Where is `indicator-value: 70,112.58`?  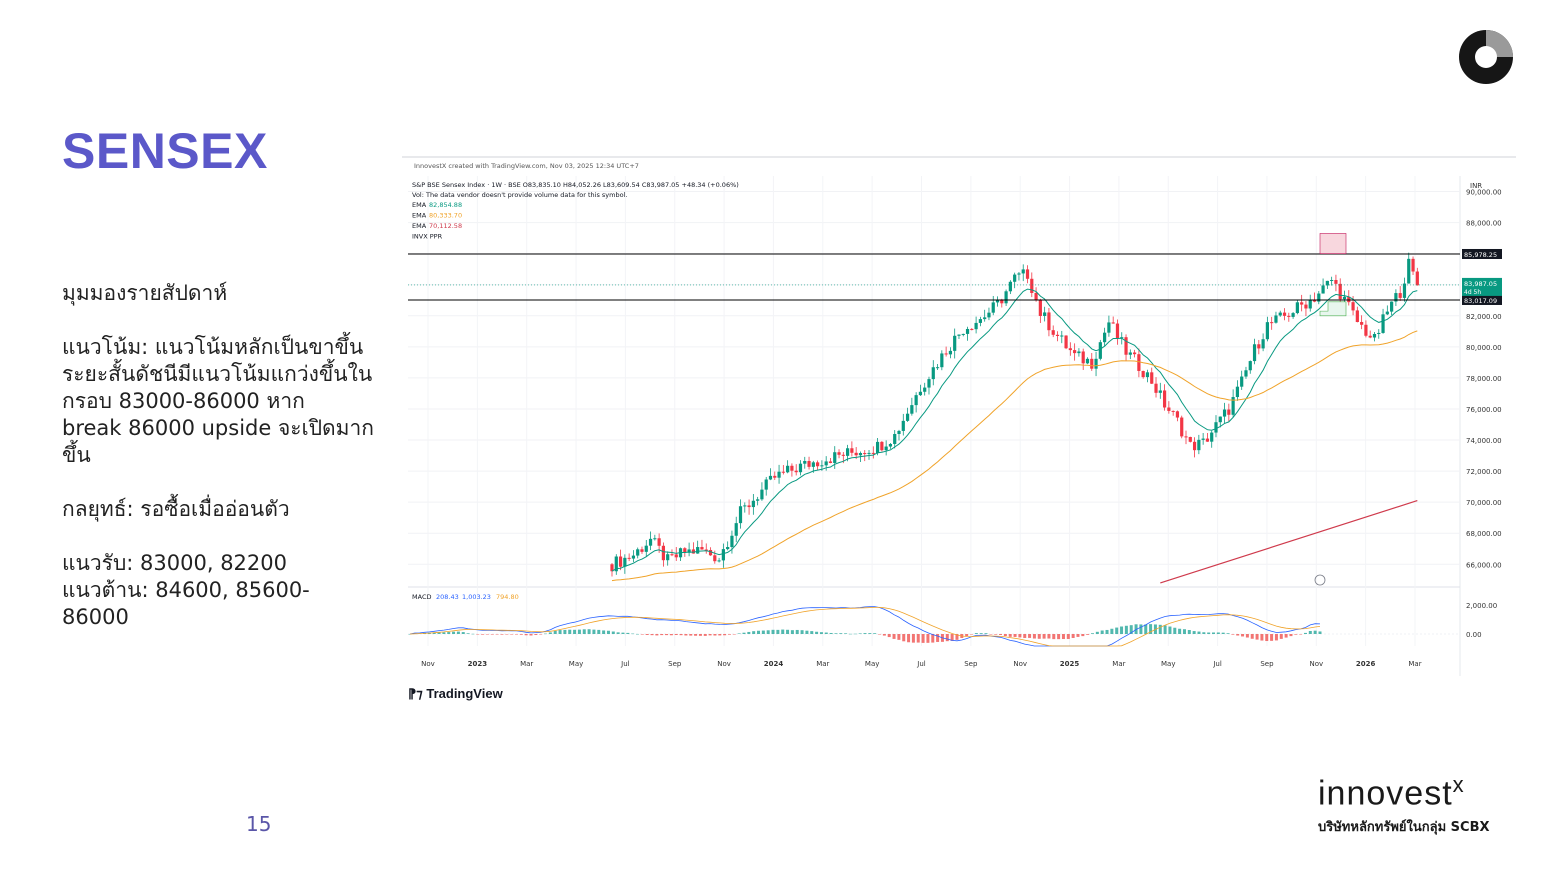 indicator-value: 70,112.58 is located at coordinates (445, 226).